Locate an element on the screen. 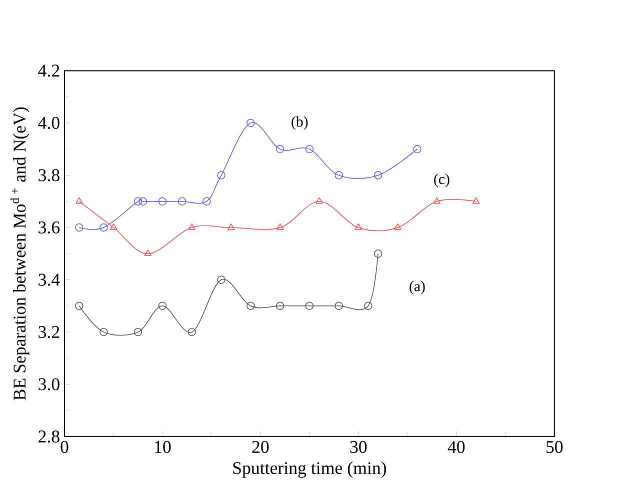  series-label: (c) is located at coordinates (442, 181).